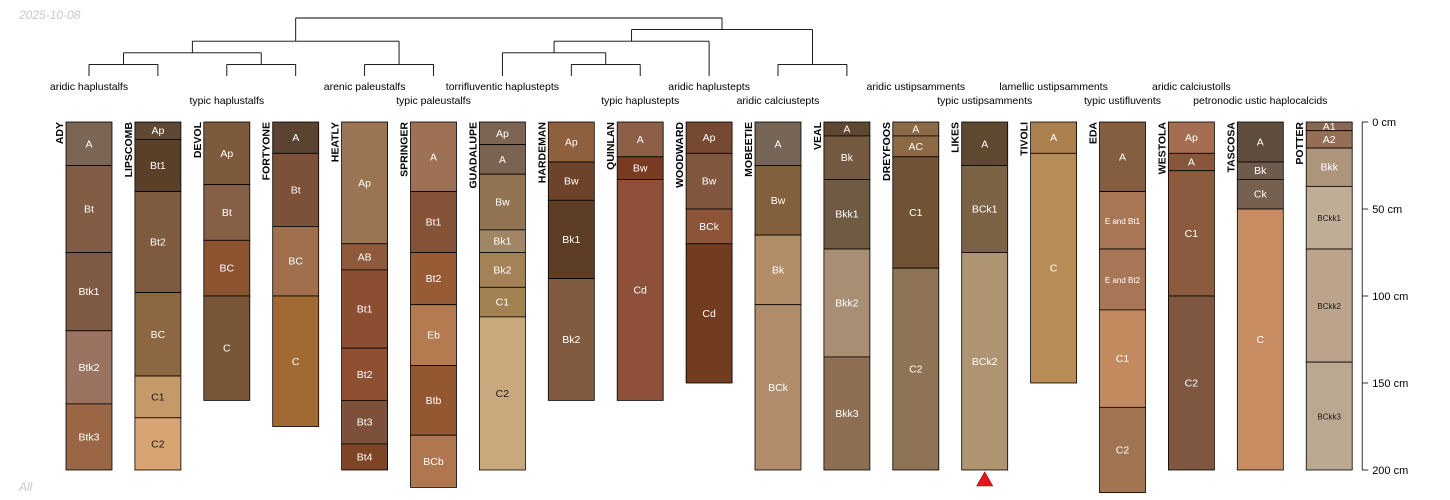  Describe the element at coordinates (60, 133) in the screenshot. I see `profile-name-label: ADY` at that location.